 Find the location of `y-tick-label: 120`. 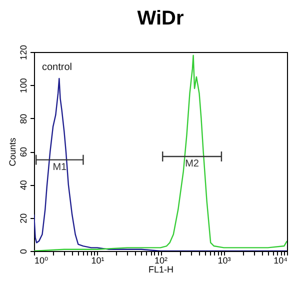

y-tick-label: 120 is located at coordinates (23, 52).